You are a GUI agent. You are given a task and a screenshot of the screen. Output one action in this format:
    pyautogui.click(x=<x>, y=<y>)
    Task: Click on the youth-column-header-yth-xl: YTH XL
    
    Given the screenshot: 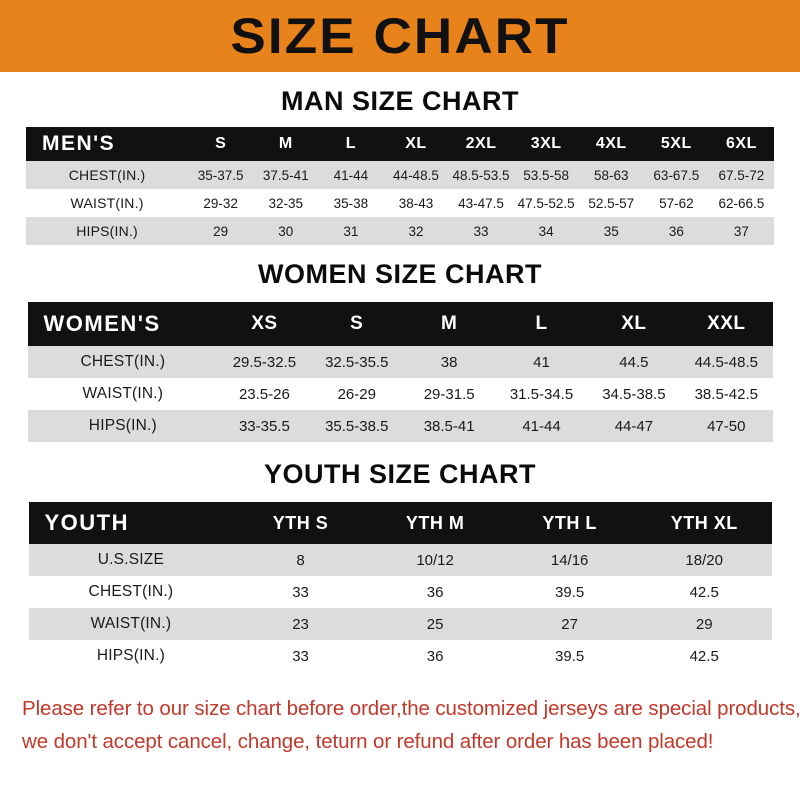 What is the action you would take?
    pyautogui.click(x=704, y=522)
    